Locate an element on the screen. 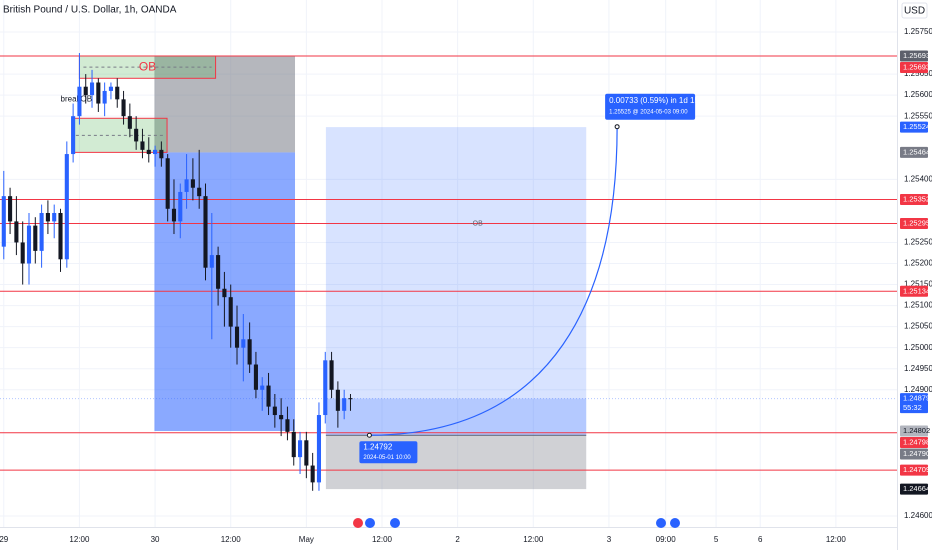  zone-note: breakOB is located at coordinates (77, 98).